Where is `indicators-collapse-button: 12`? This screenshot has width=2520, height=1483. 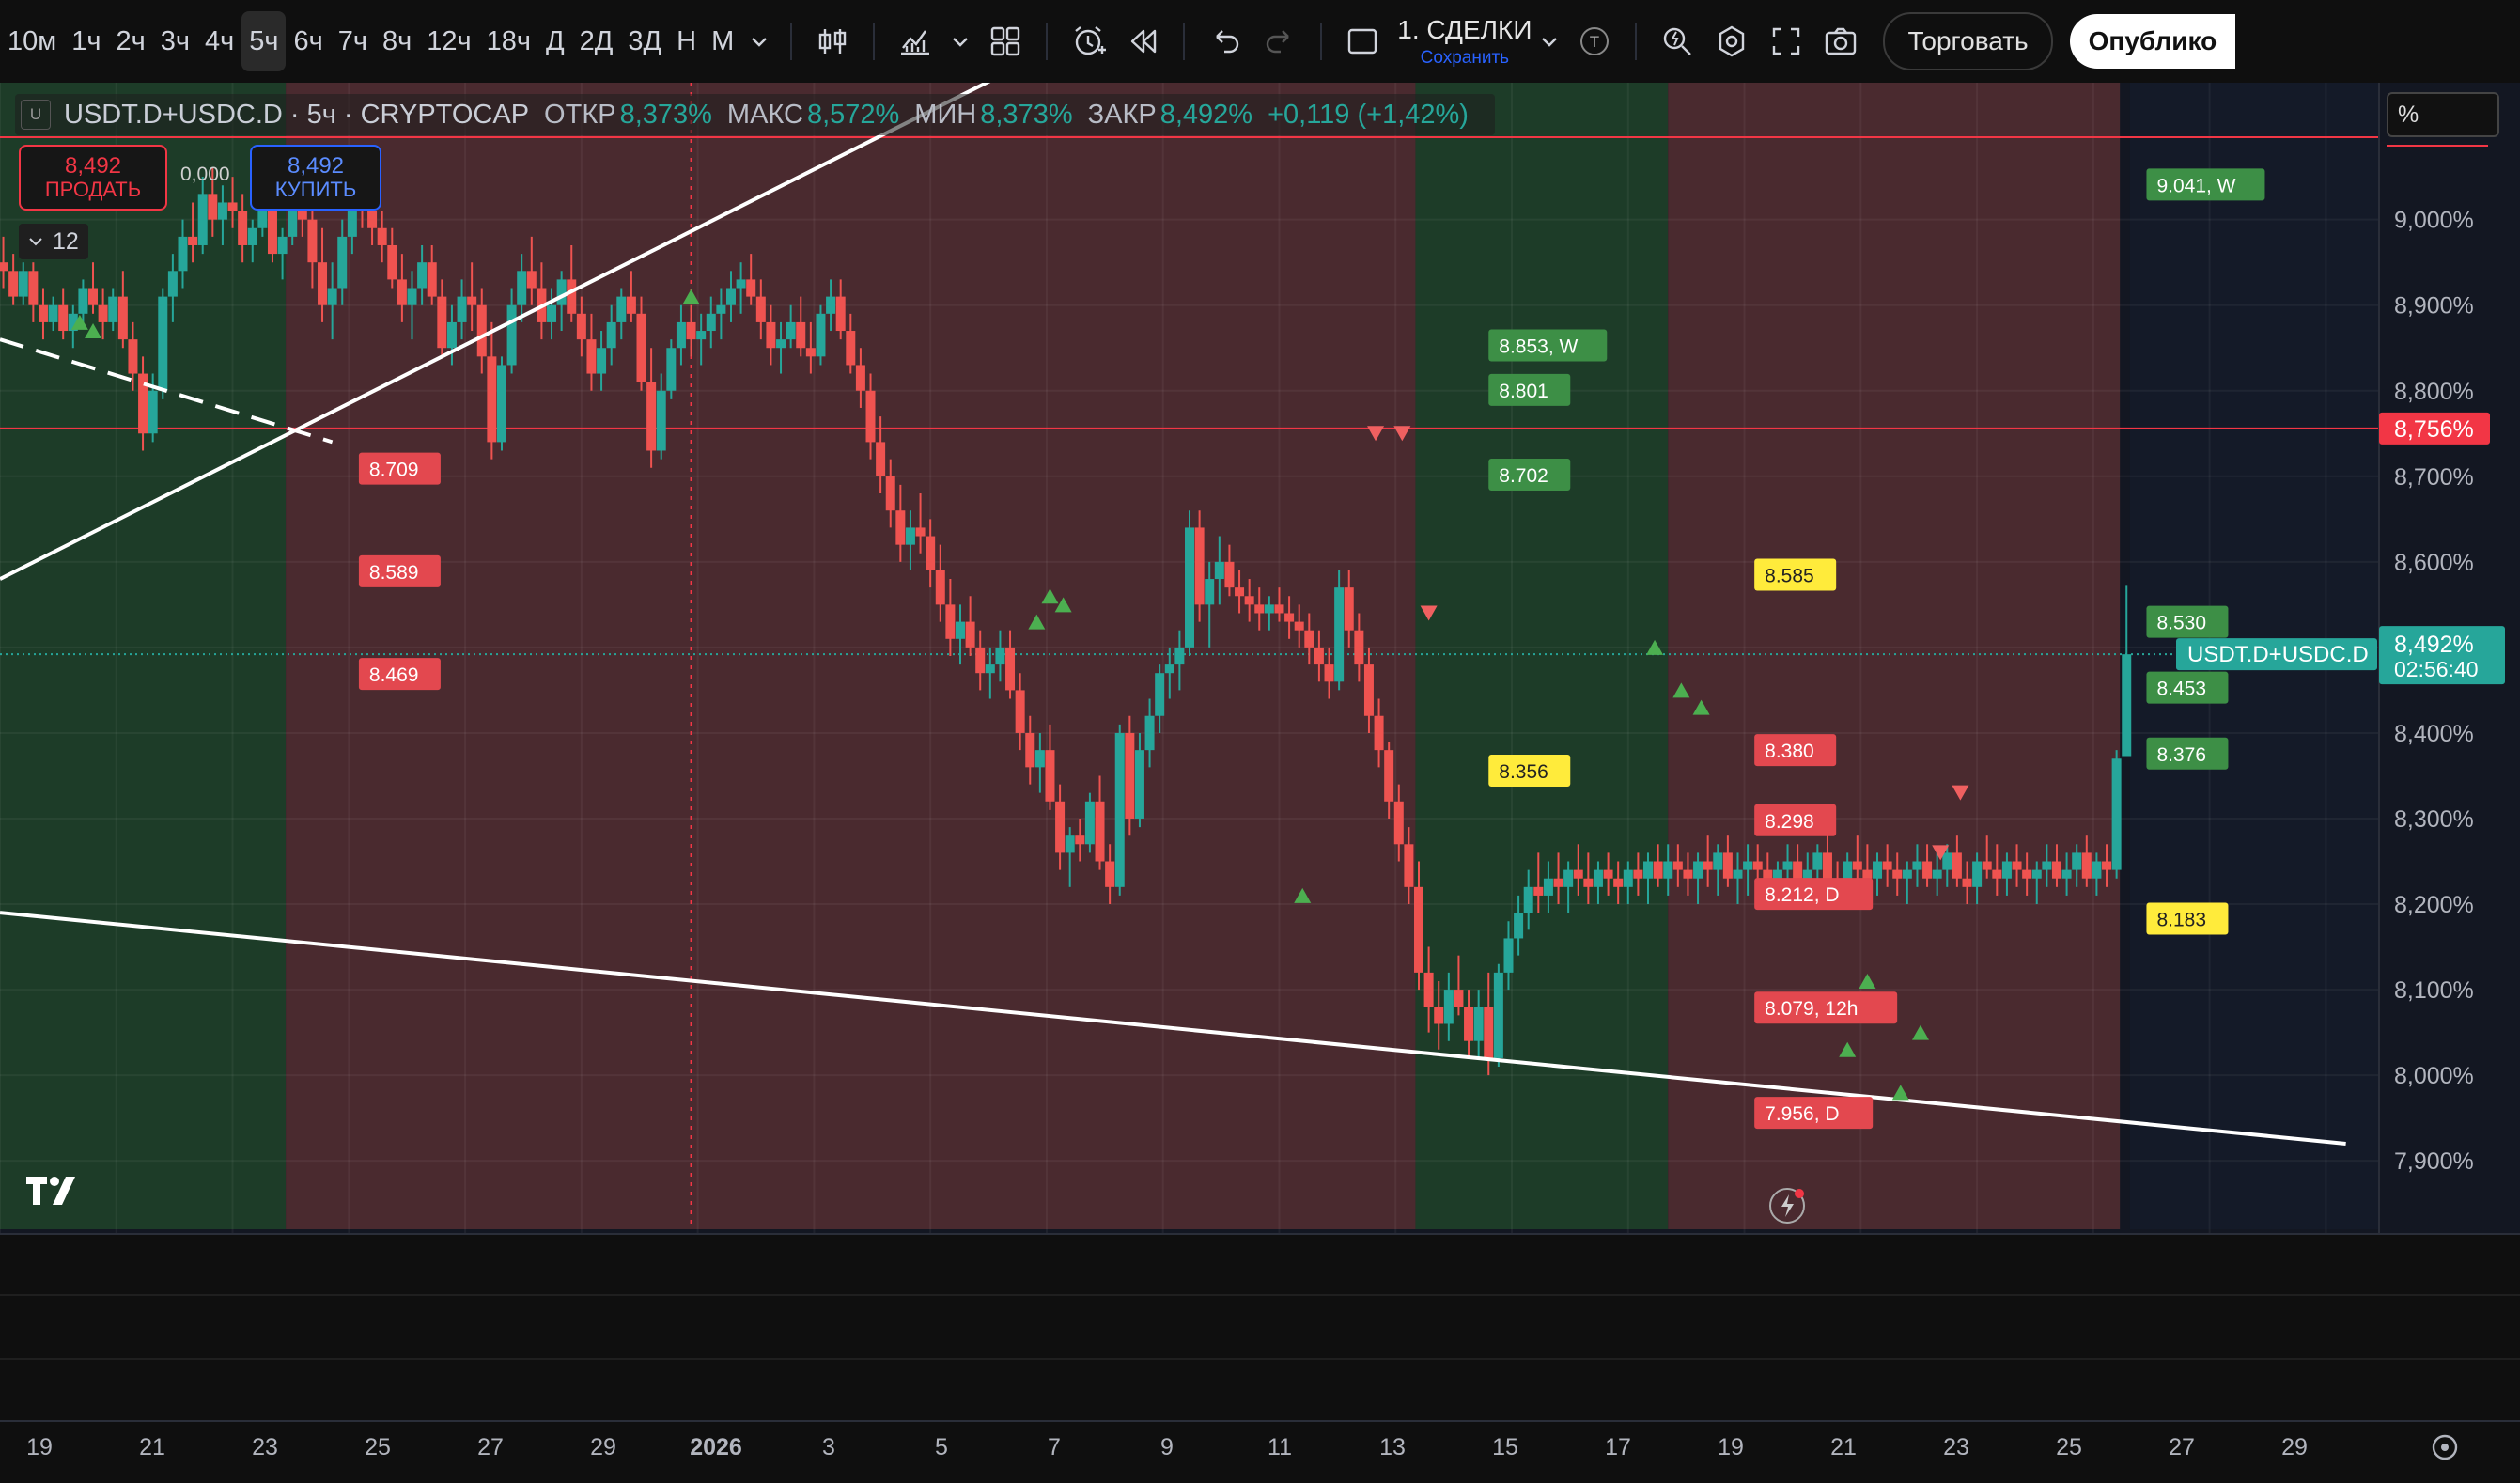
indicators-collapse-button: 12 is located at coordinates (53, 241).